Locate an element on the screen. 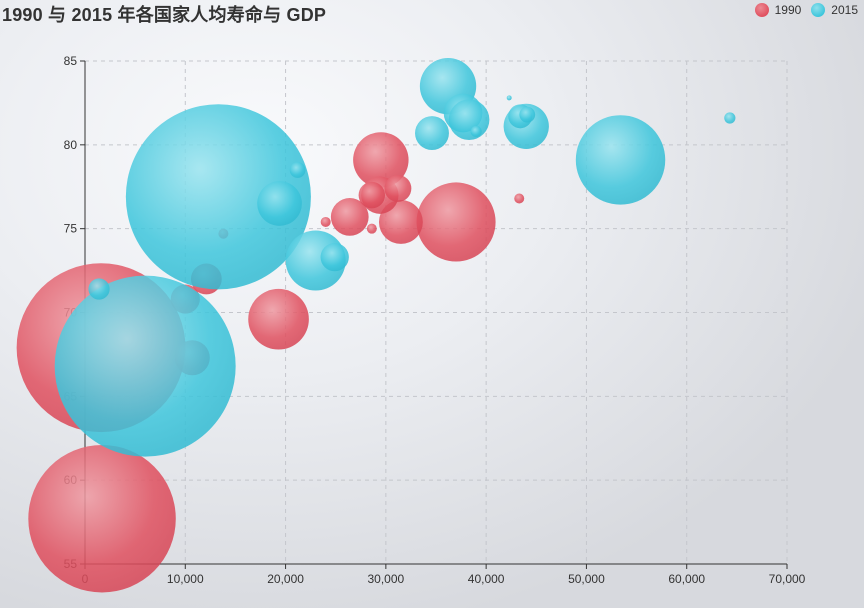  x-tick-label: 10,000 is located at coordinates (185, 579).